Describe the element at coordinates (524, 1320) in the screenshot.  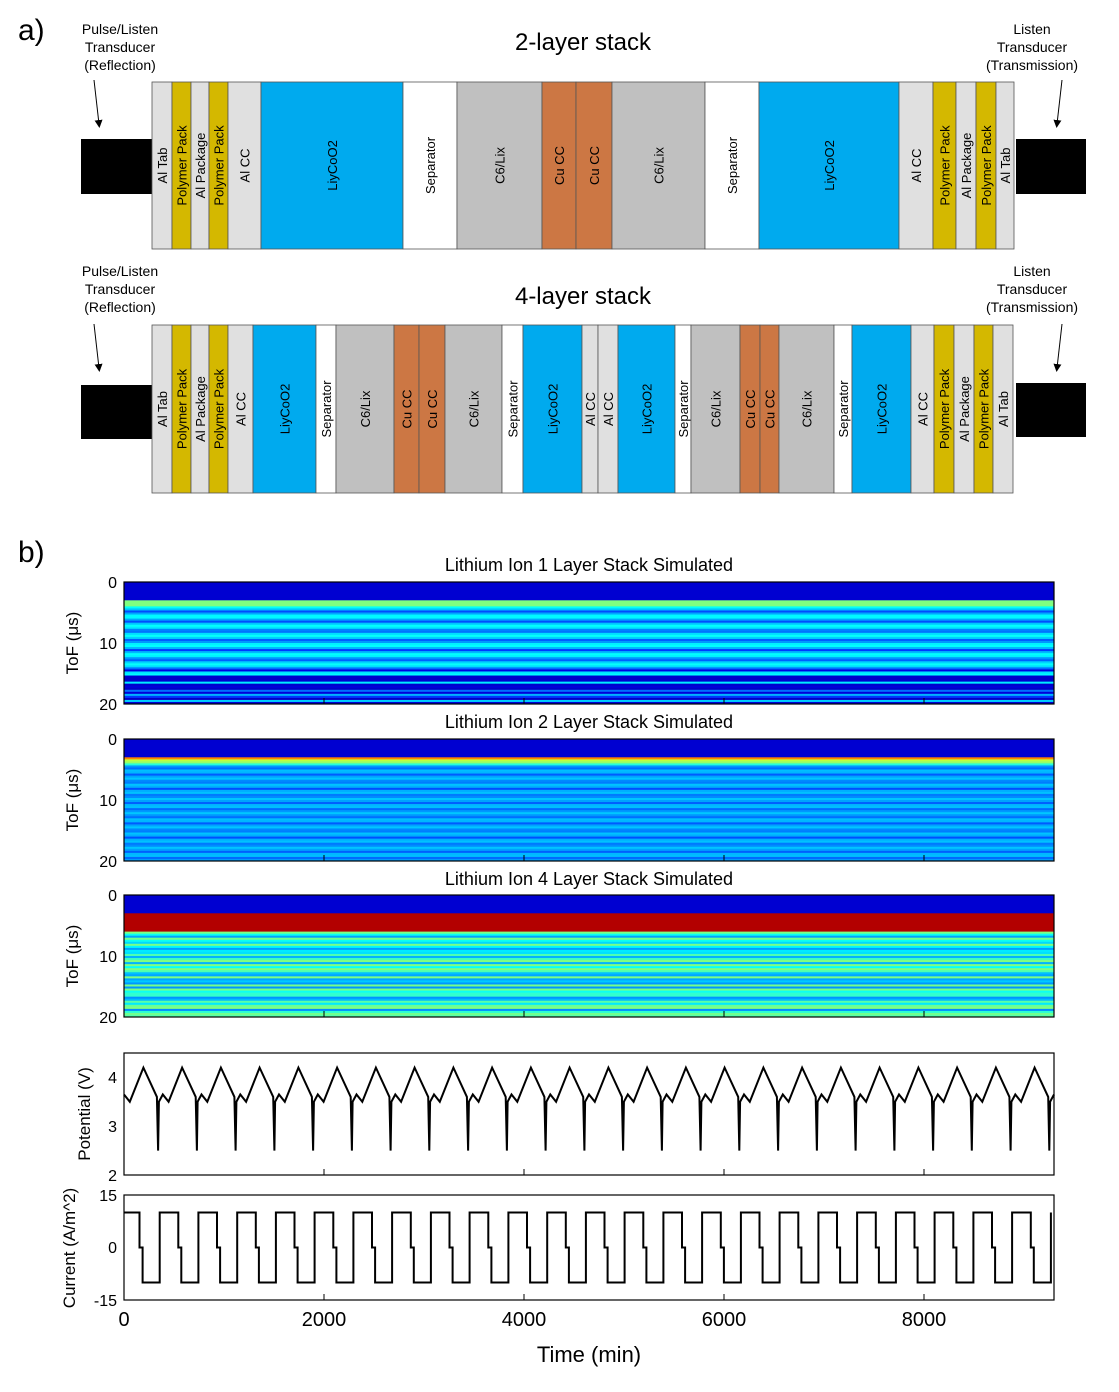
I see `x-tick-label: 4000` at that location.